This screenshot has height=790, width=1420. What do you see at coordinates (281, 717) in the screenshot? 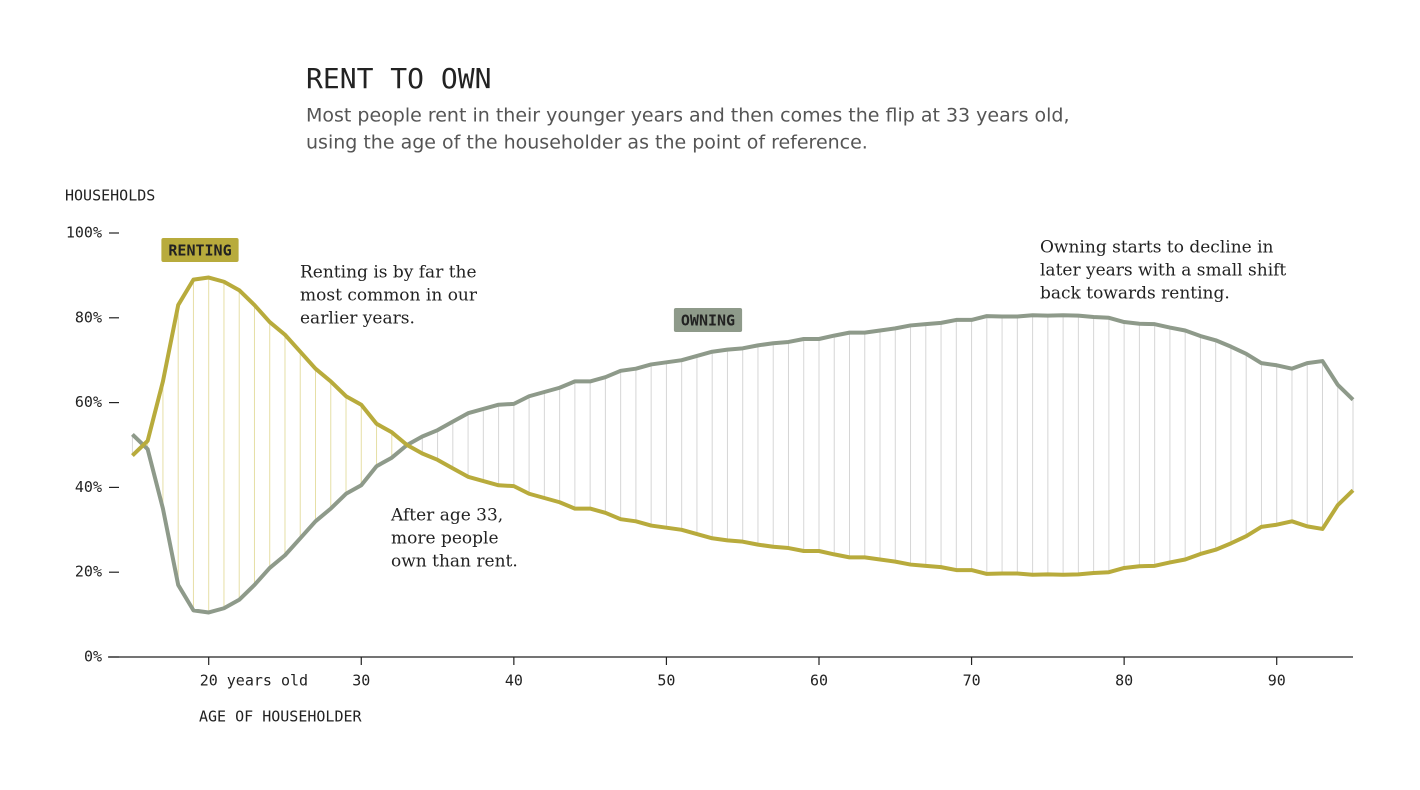
I see `x-axis-label: AGE OF HOUSEHOLDER` at bounding box center [281, 717].